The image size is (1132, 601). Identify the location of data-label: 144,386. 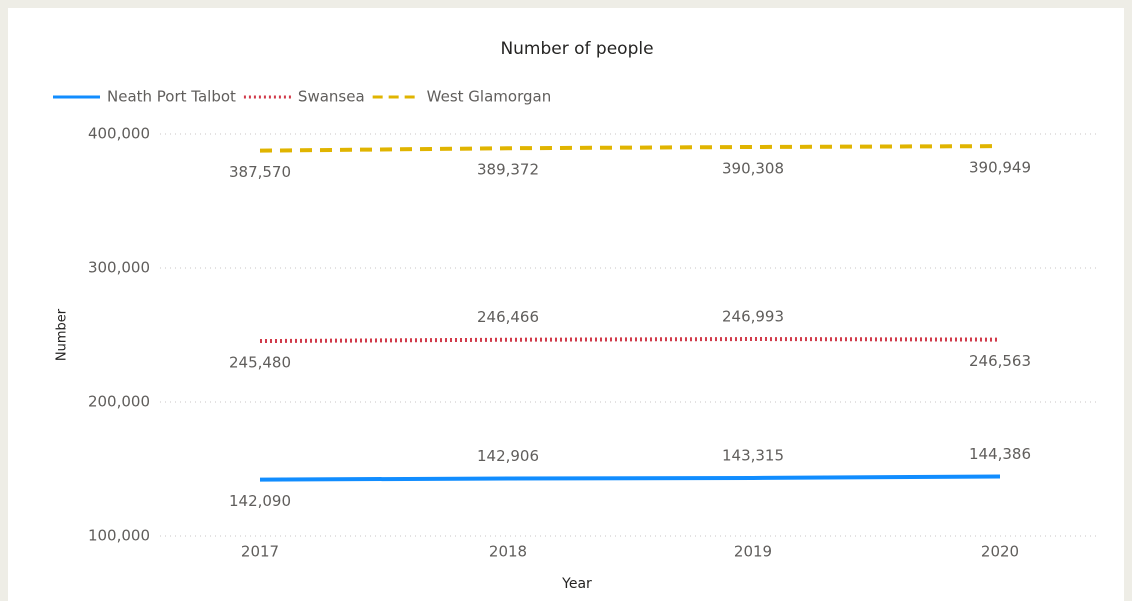
(1000, 454).